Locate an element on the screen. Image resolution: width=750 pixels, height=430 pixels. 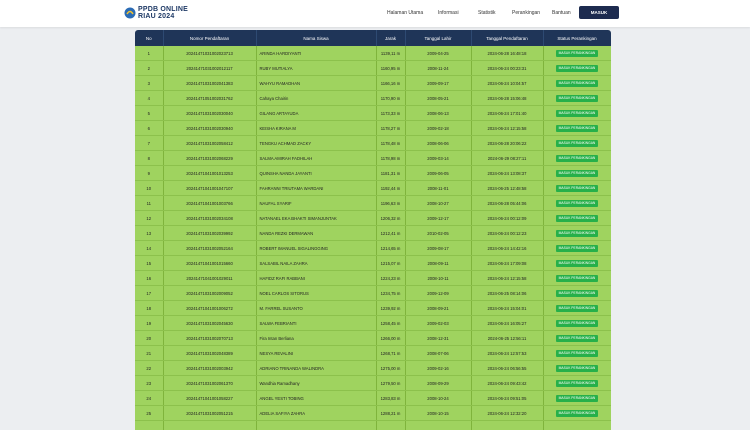
cell: 1178,27 m is located at coordinates (390, 128).